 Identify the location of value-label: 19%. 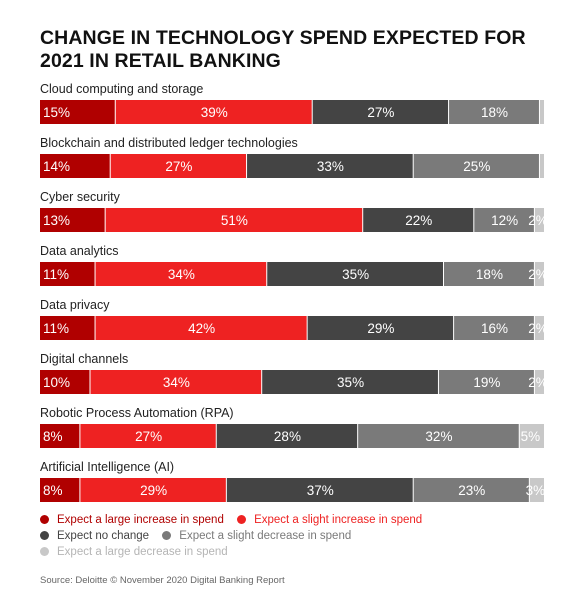
(486, 382).